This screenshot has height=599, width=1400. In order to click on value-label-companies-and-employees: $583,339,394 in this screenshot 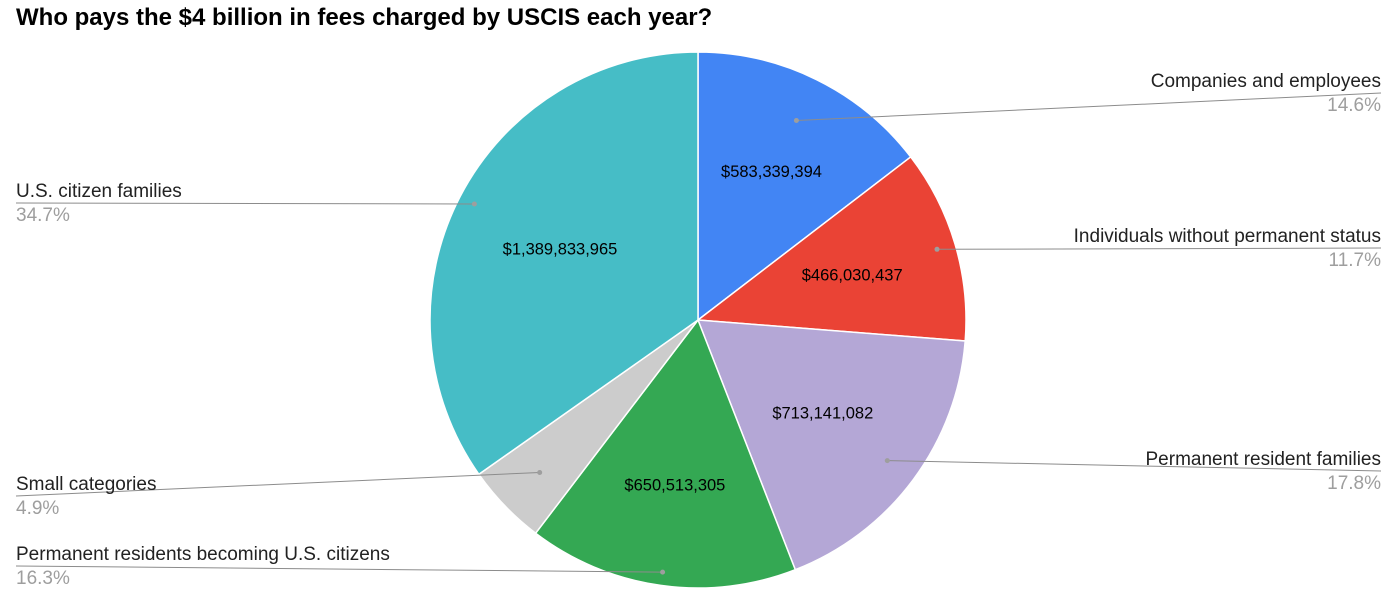, I will do `click(771, 172)`.